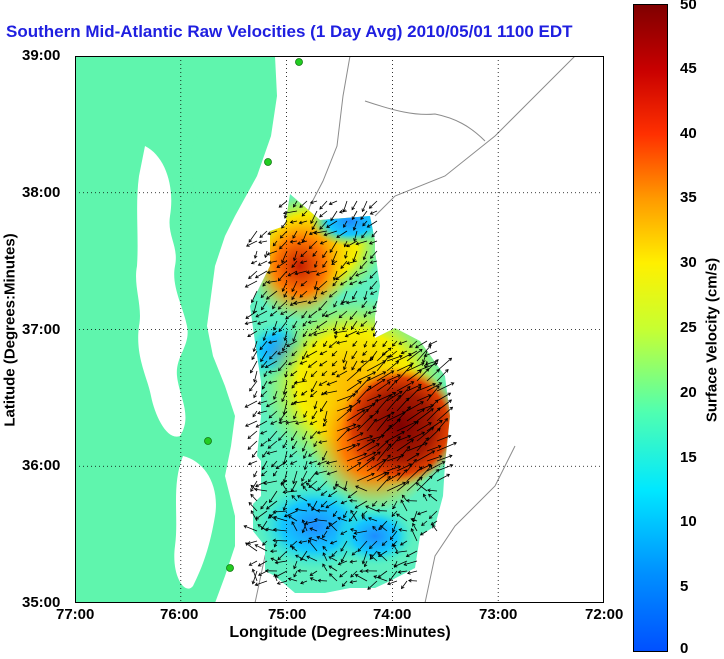 The width and height of the screenshot is (724, 659). Describe the element at coordinates (230, 568) in the screenshot. I see `radar-station` at that location.